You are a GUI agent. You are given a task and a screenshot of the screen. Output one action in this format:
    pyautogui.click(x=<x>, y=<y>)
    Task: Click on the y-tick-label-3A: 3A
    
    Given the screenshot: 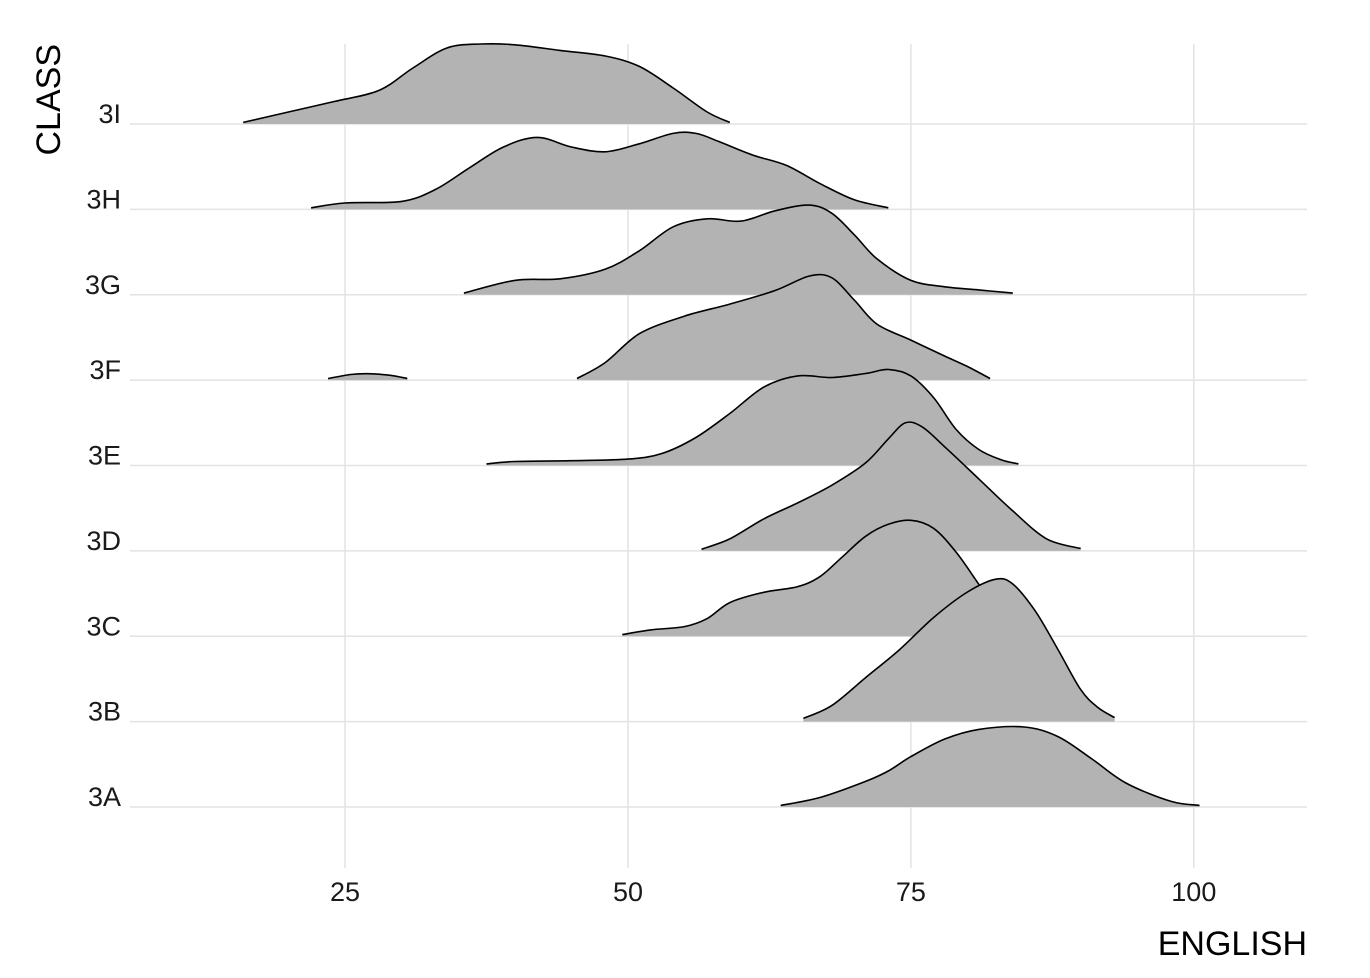 What is the action you would take?
    pyautogui.click(x=104, y=797)
    